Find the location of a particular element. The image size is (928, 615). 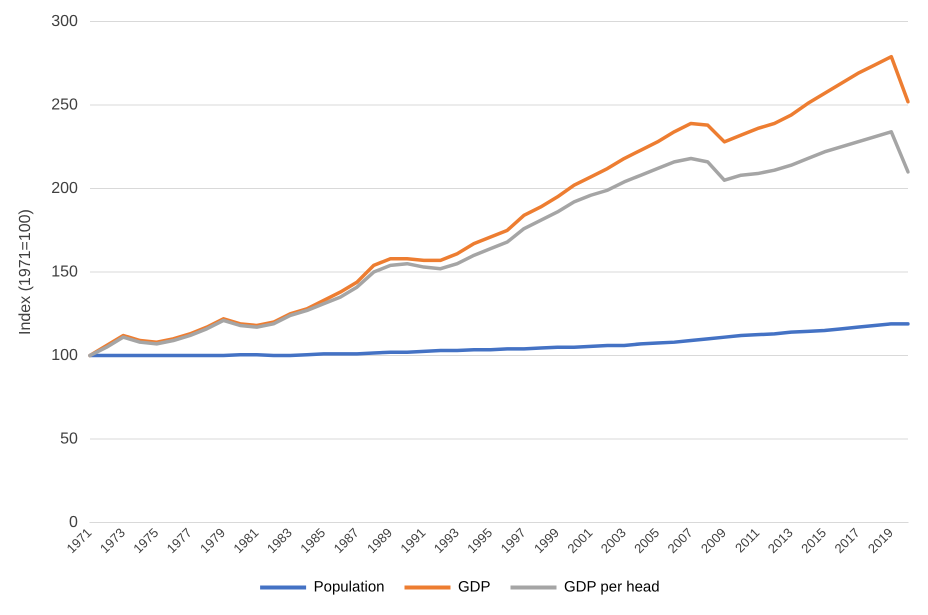

y-tick-label: 50 is located at coordinates (69, 439).